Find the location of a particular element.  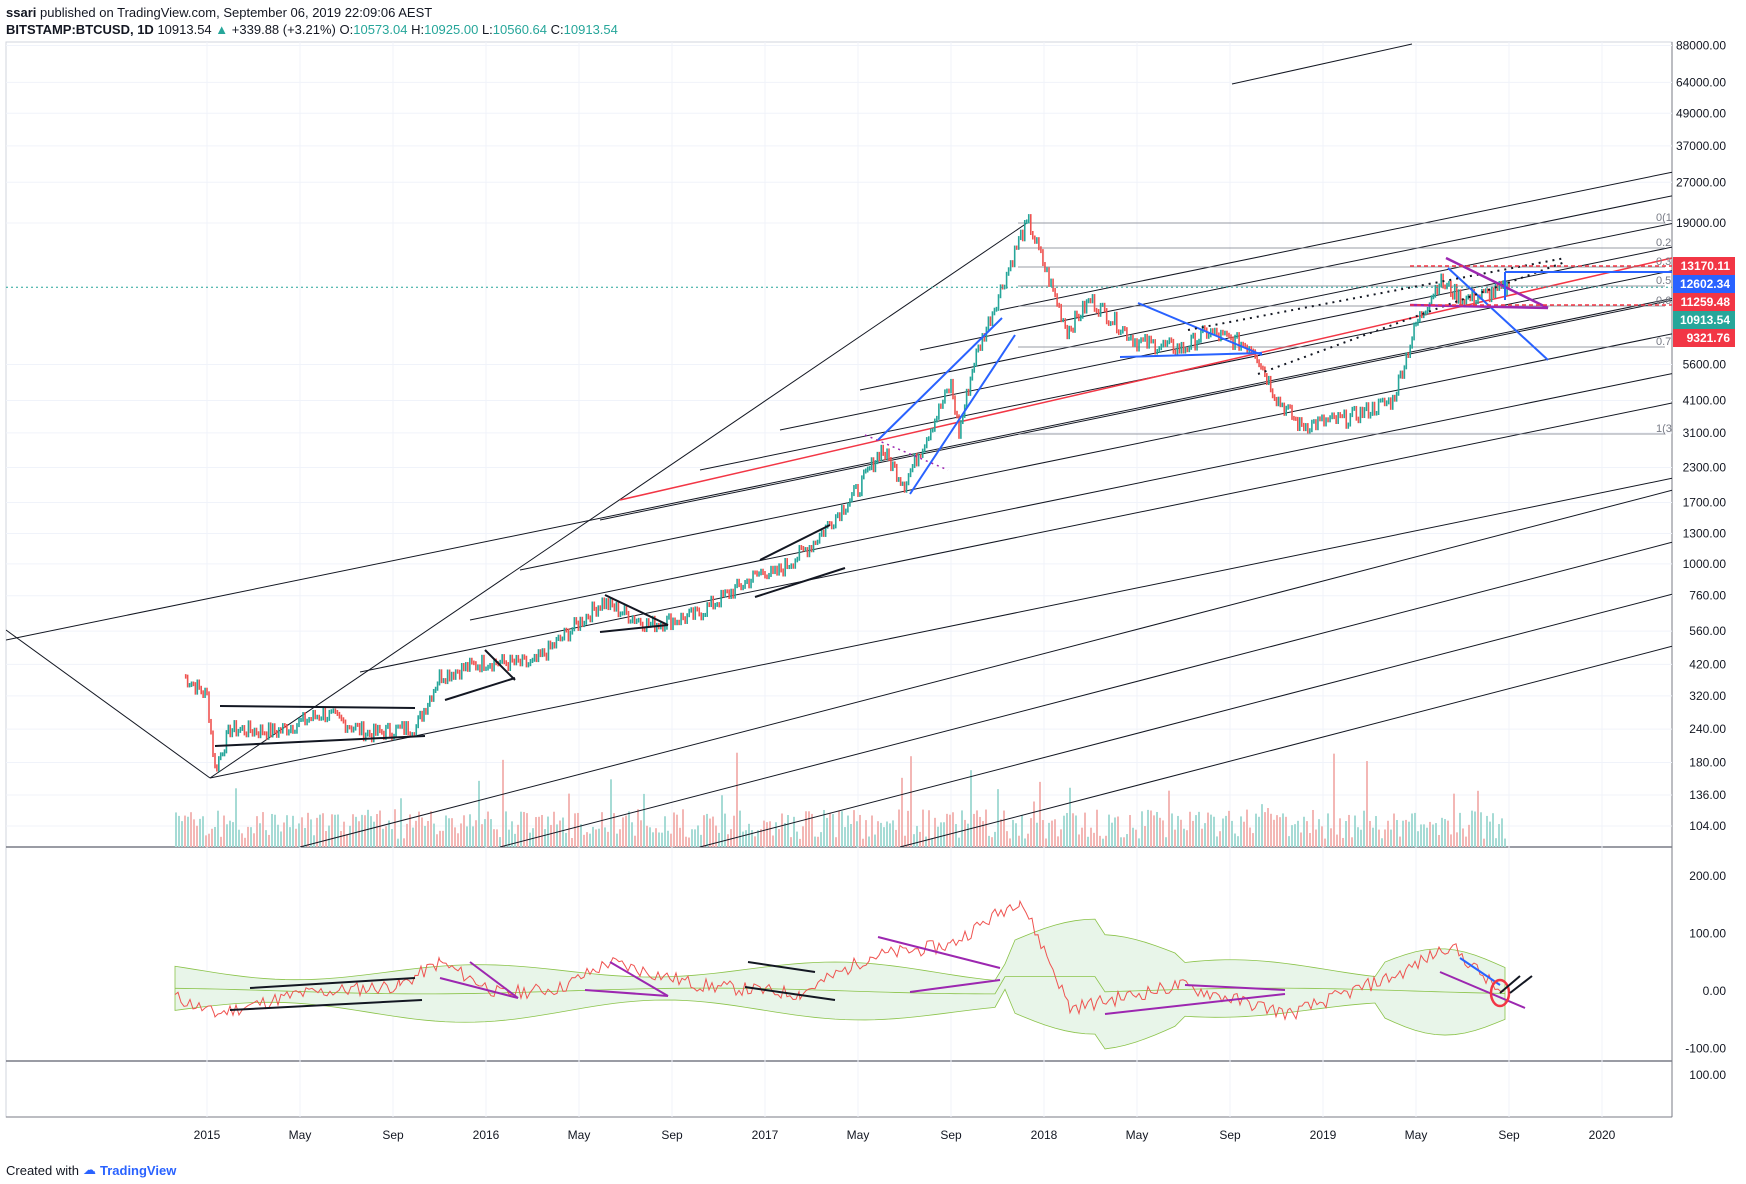

x-tick-label: Sep is located at coordinates (1230, 1135).